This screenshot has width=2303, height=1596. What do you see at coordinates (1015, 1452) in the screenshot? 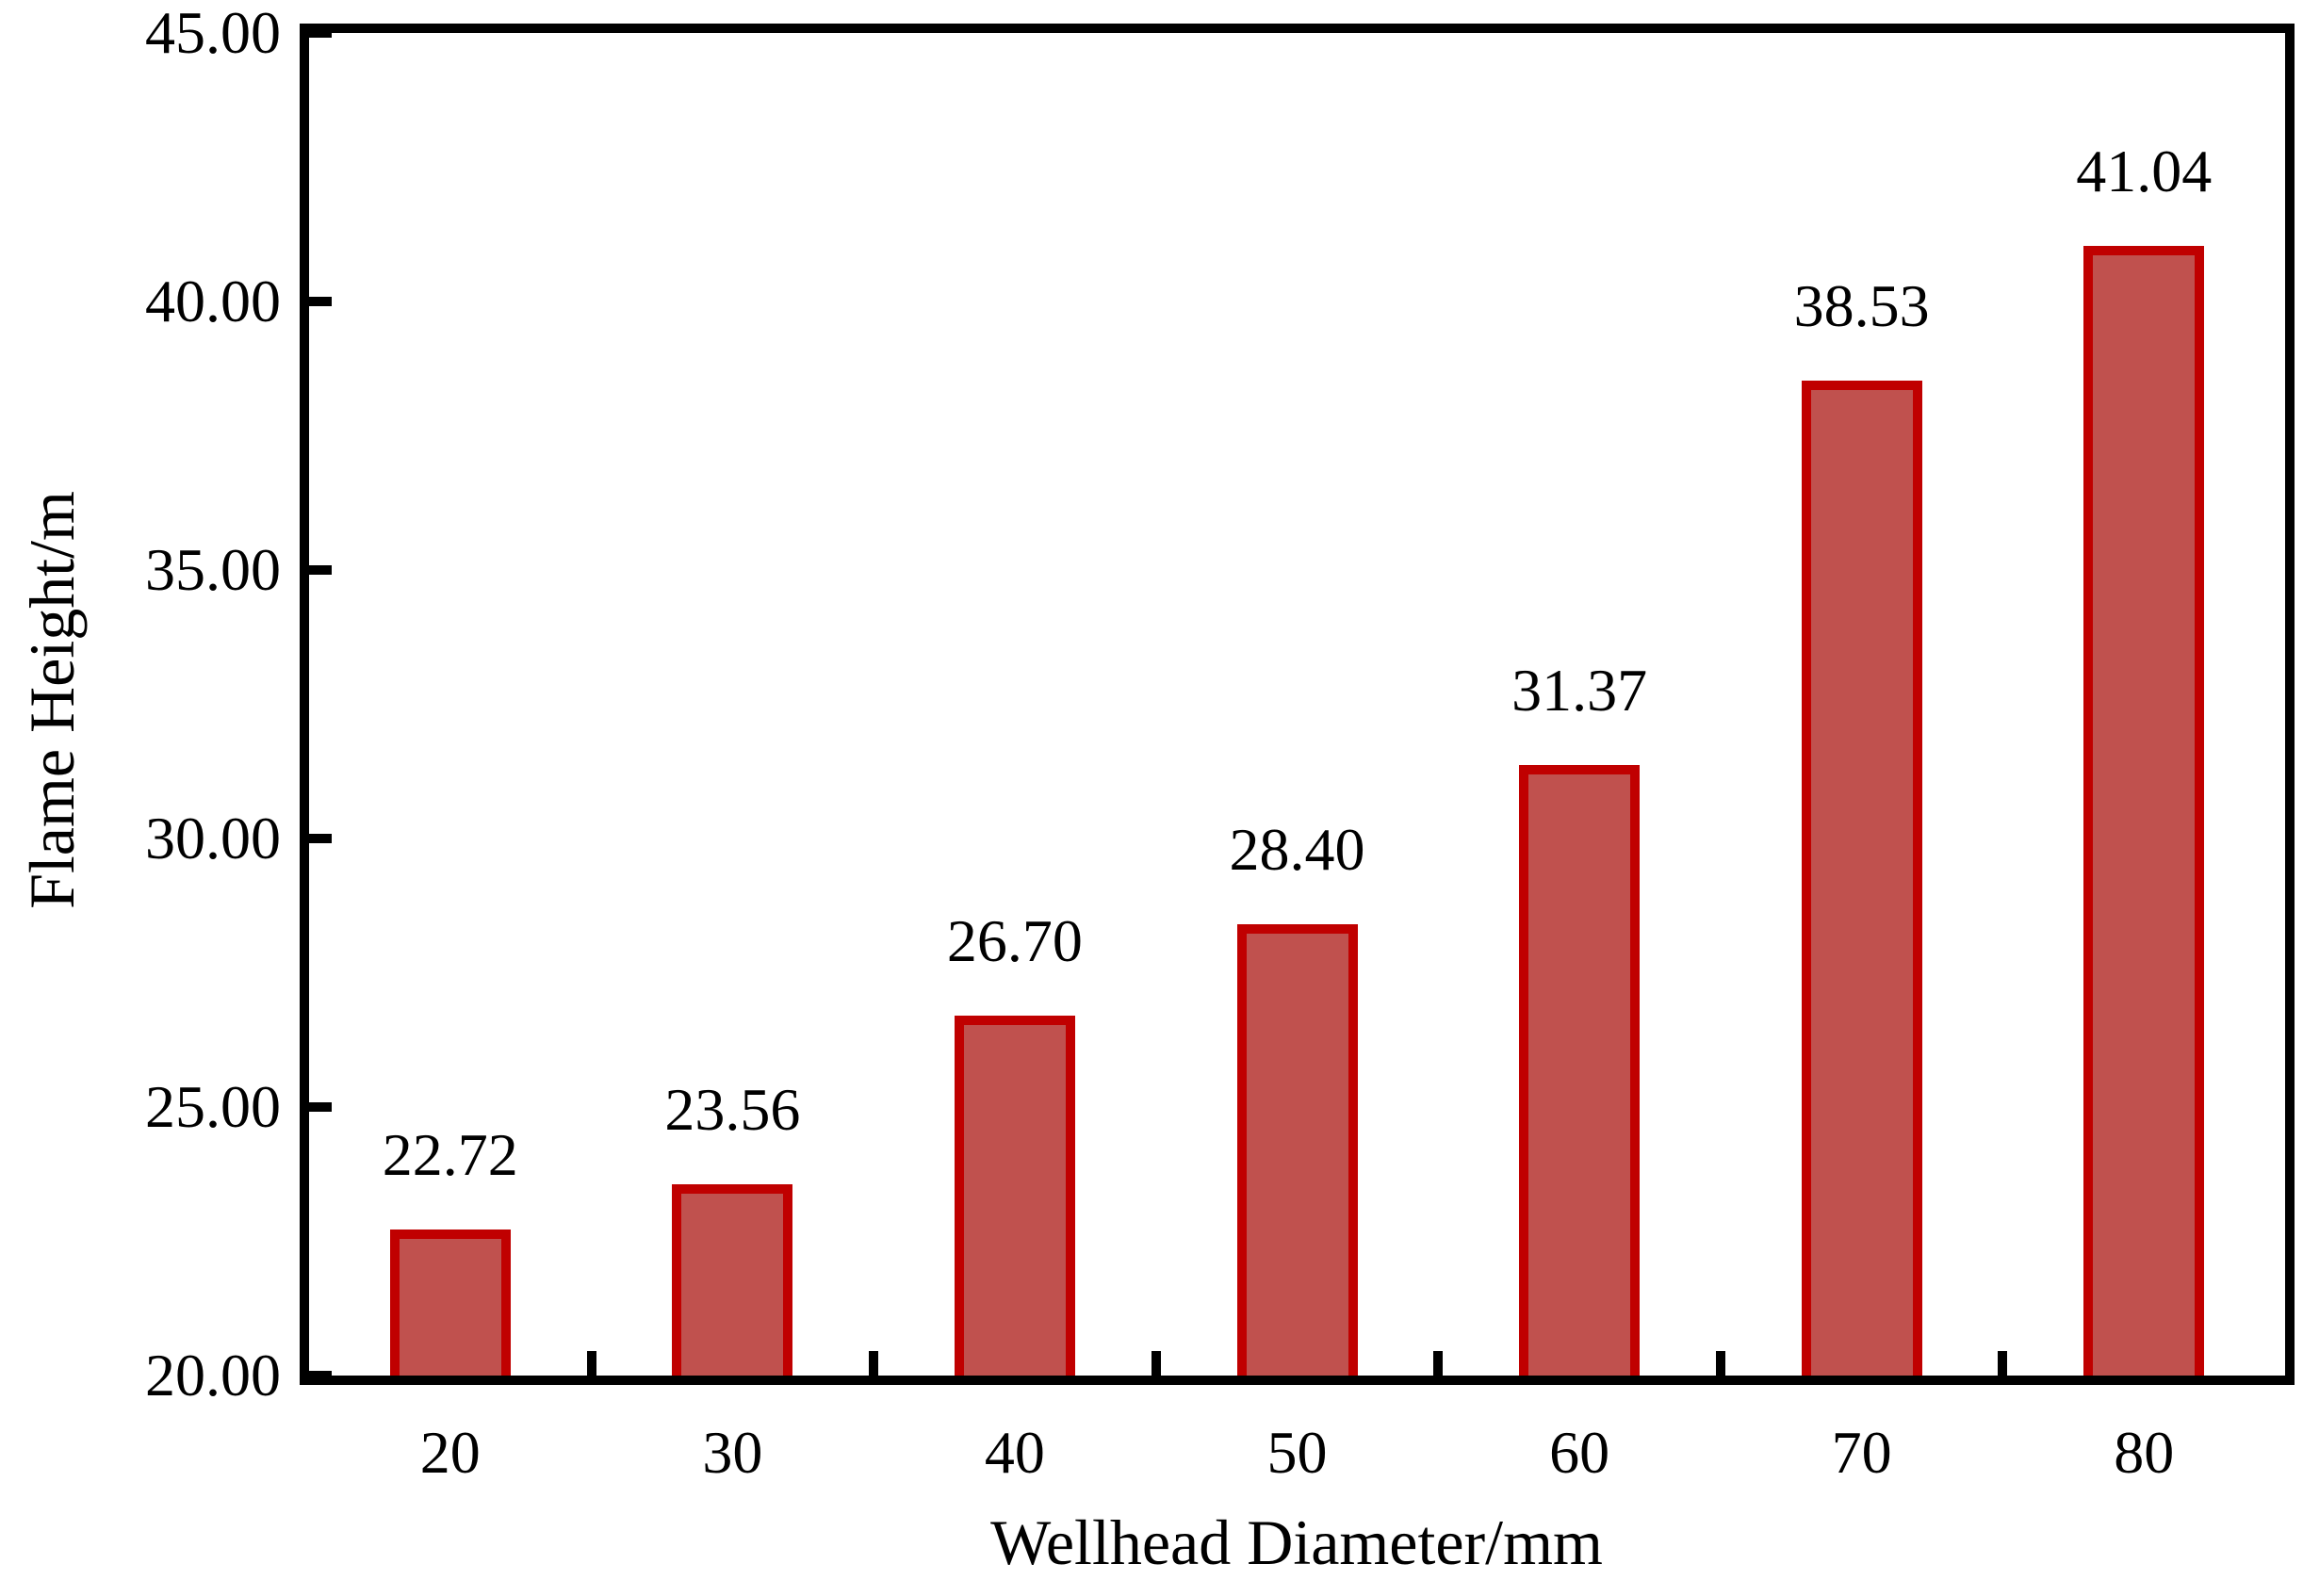
I see `x-axis-category-label-40: 40` at bounding box center [1015, 1452].